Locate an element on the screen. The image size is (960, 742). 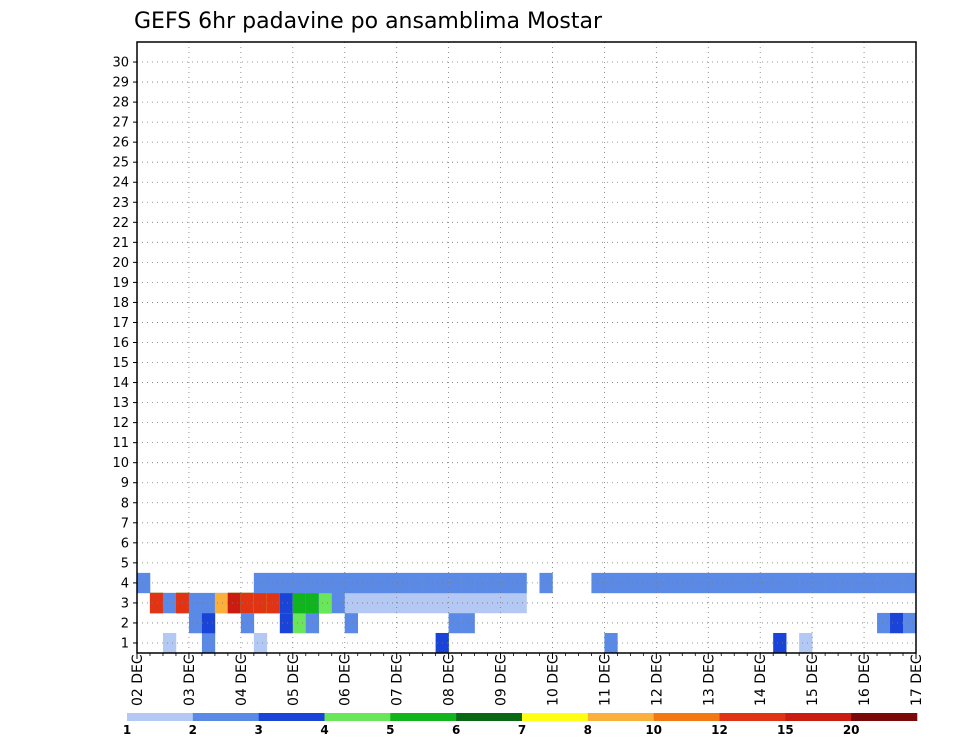
legend-tick-label: 12 is located at coordinates (719, 730).